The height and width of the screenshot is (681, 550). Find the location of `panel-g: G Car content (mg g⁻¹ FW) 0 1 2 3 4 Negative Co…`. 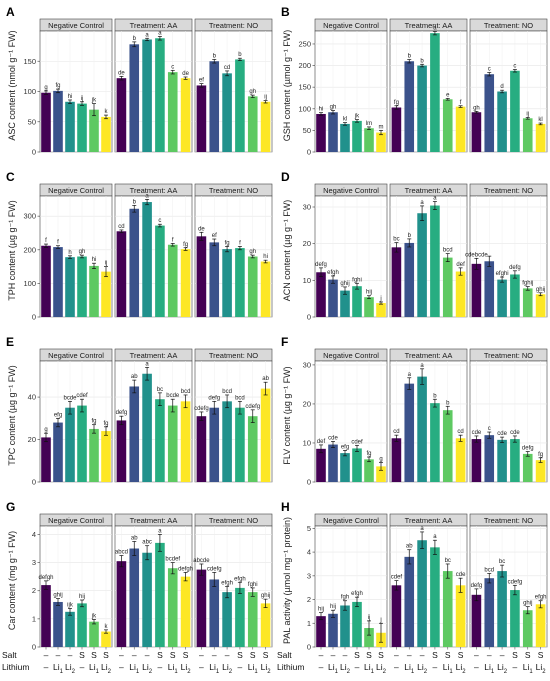

panel-g: G Car content (mg g⁻¹ FW) 0 1 2 3 4 Negative Co… is located at coordinates (137, 587).